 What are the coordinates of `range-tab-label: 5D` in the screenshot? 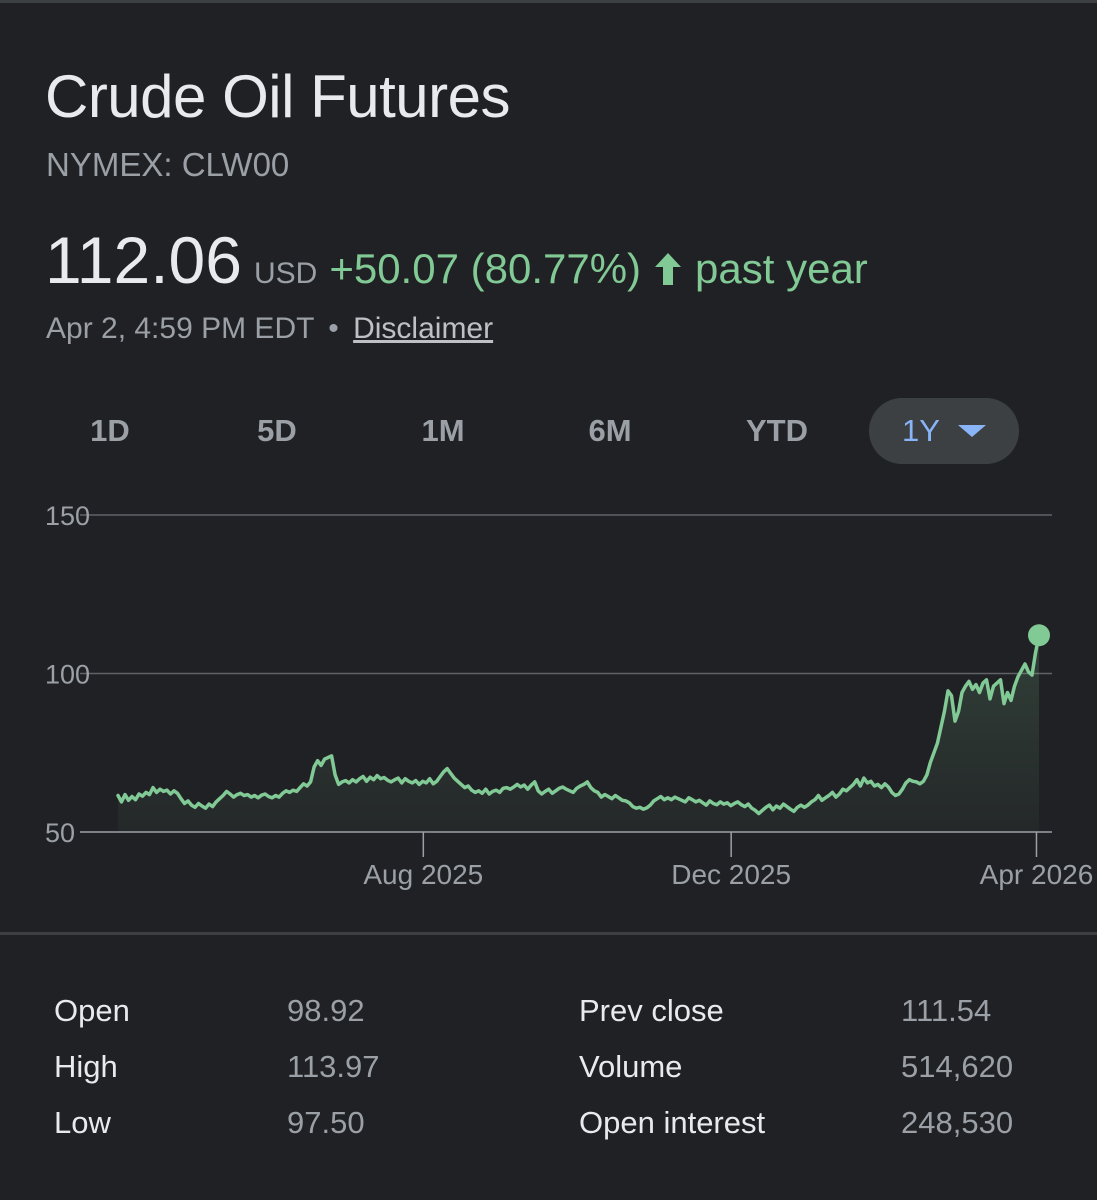 It's located at (277, 430).